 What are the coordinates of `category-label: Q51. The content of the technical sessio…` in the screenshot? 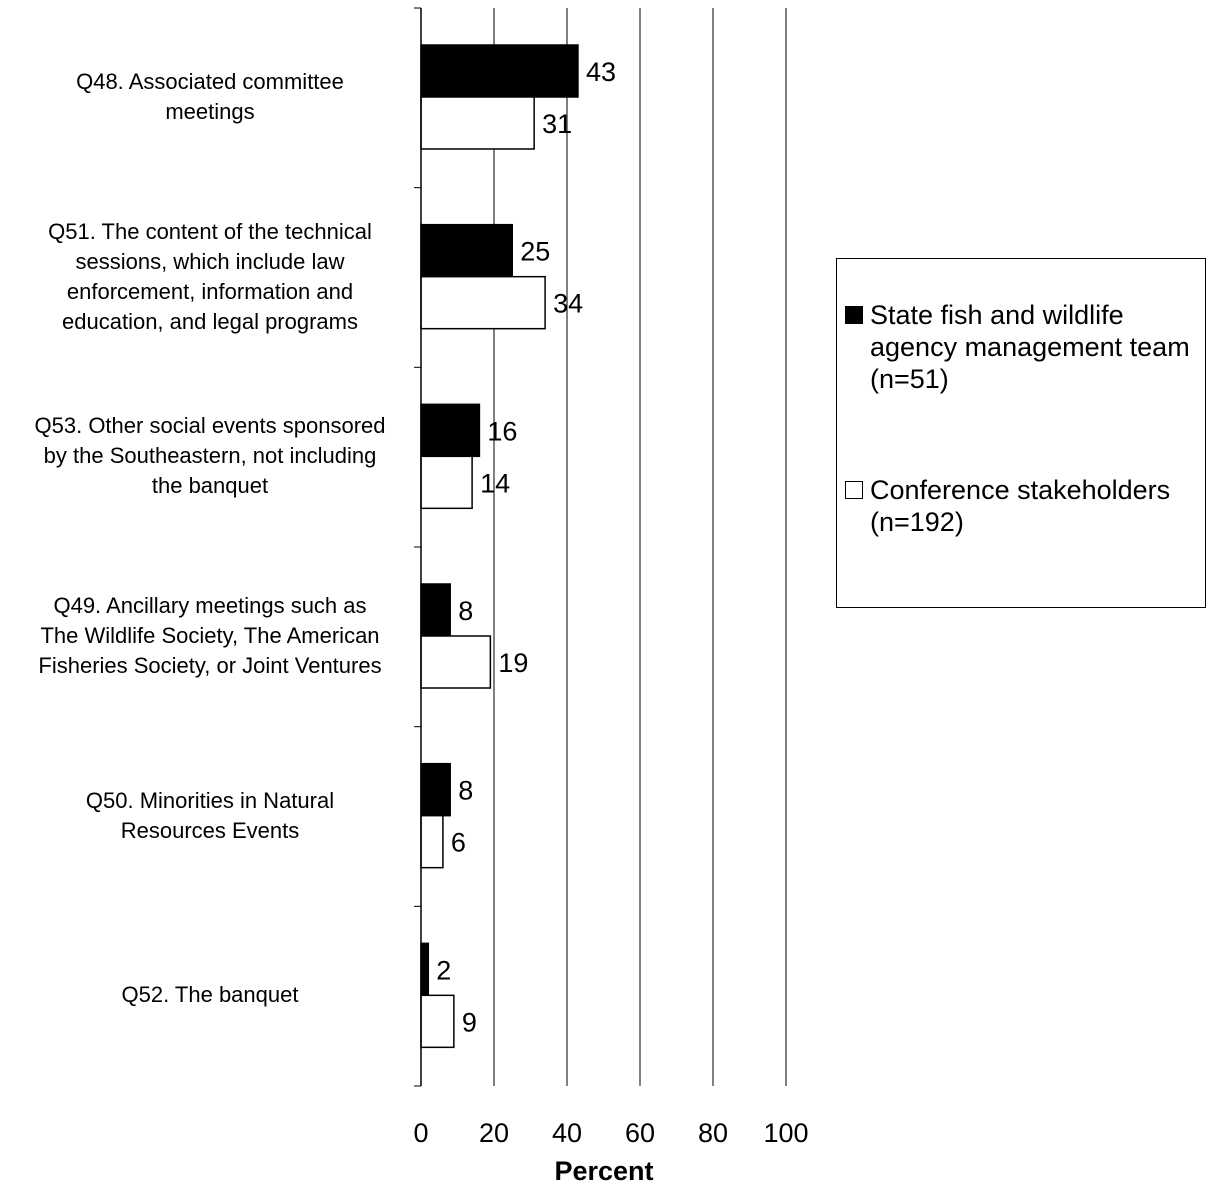 It's located at (210, 276).